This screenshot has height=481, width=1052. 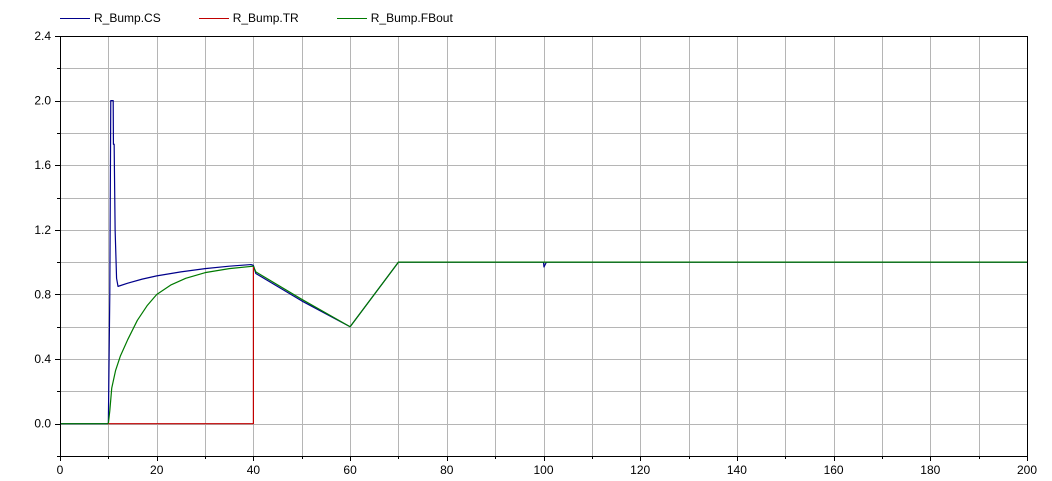 I want to click on x-tick-label: 100, so click(x=543, y=470).